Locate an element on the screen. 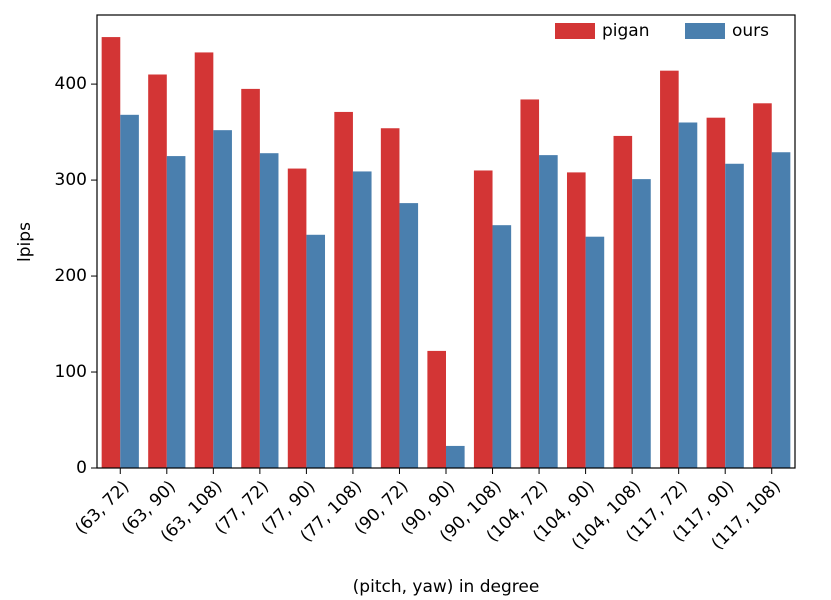 This screenshot has height=600, width=831. y-axis-label: lpips is located at coordinates (25, 242).